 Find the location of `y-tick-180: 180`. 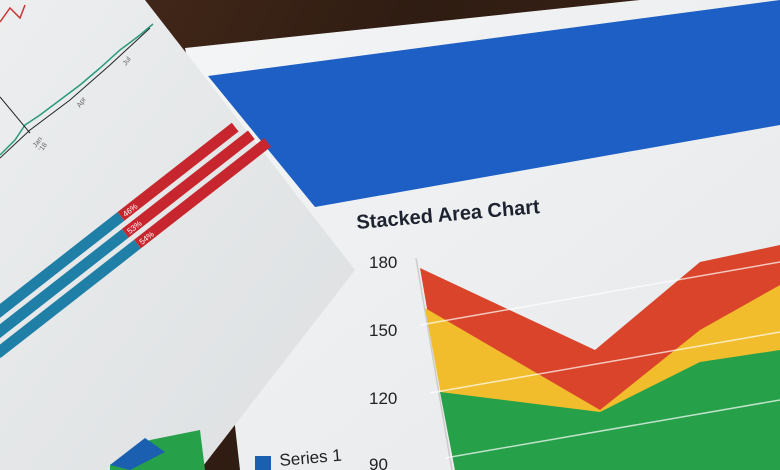

y-tick-180: 180 is located at coordinates (383, 262).